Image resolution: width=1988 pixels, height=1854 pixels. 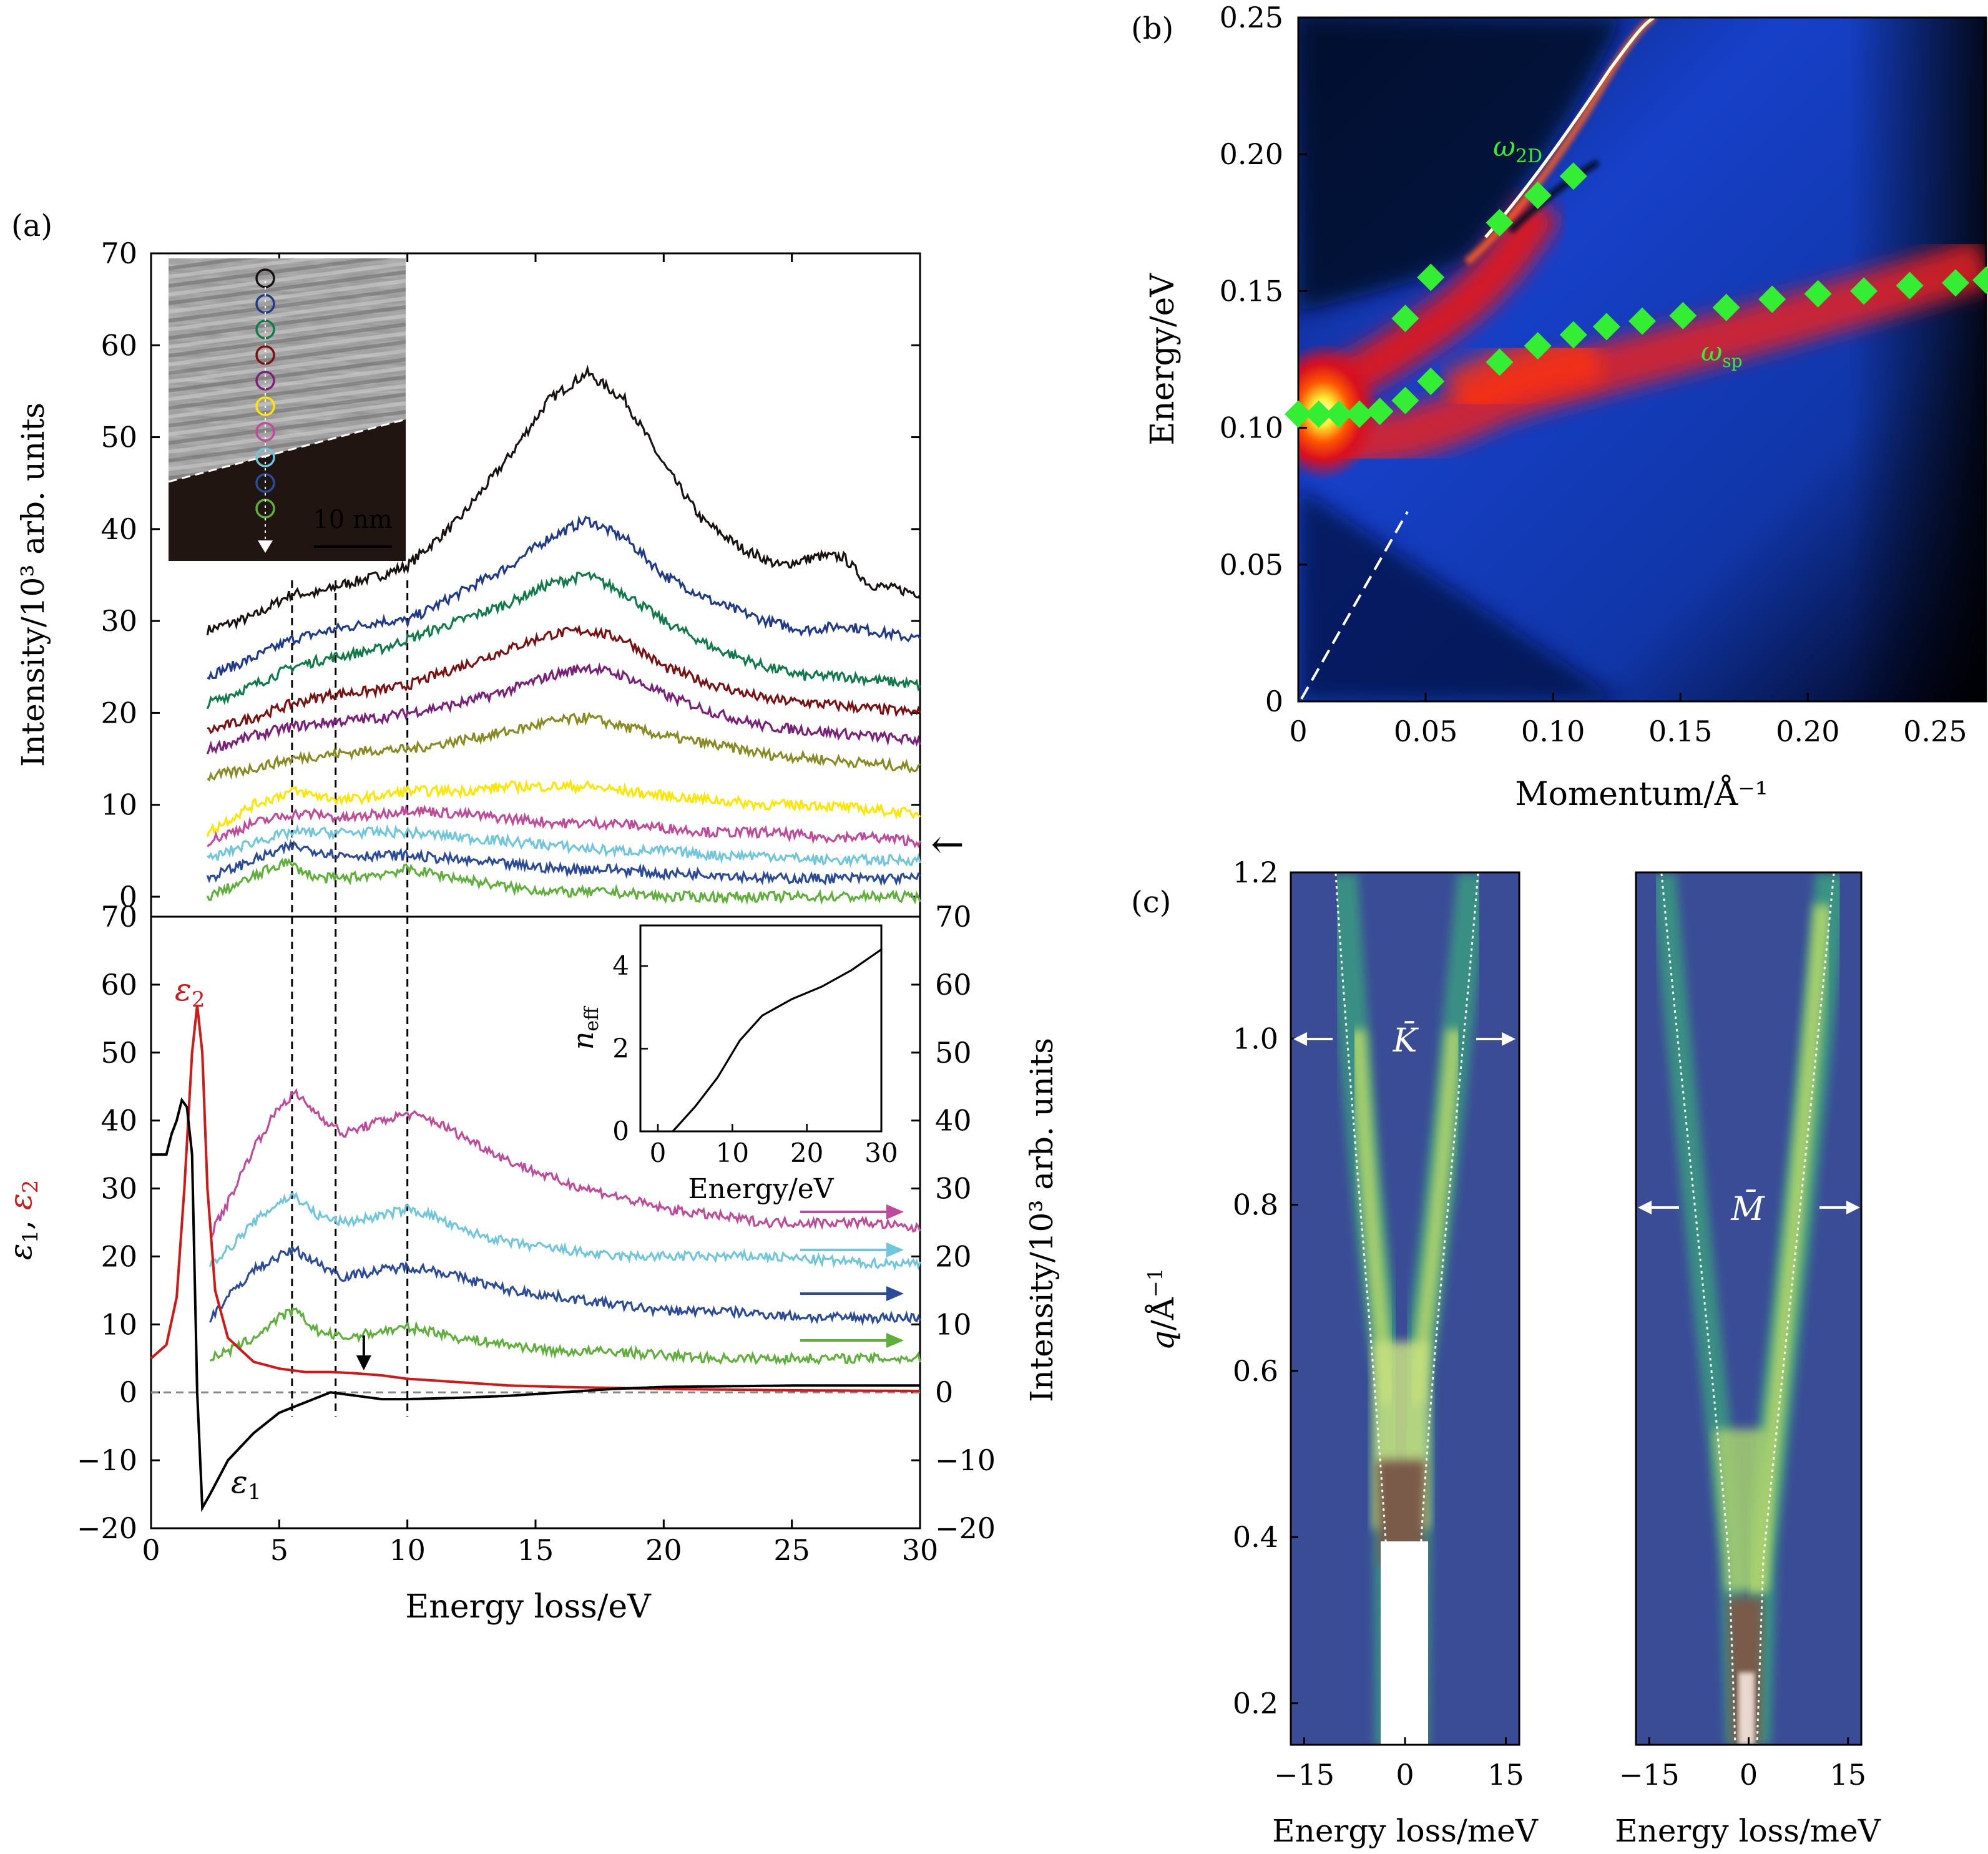 What do you see at coordinates (33, 585) in the screenshot?
I see `panel-a-top-ylabel: Intensity/10³ arb. units` at bounding box center [33, 585].